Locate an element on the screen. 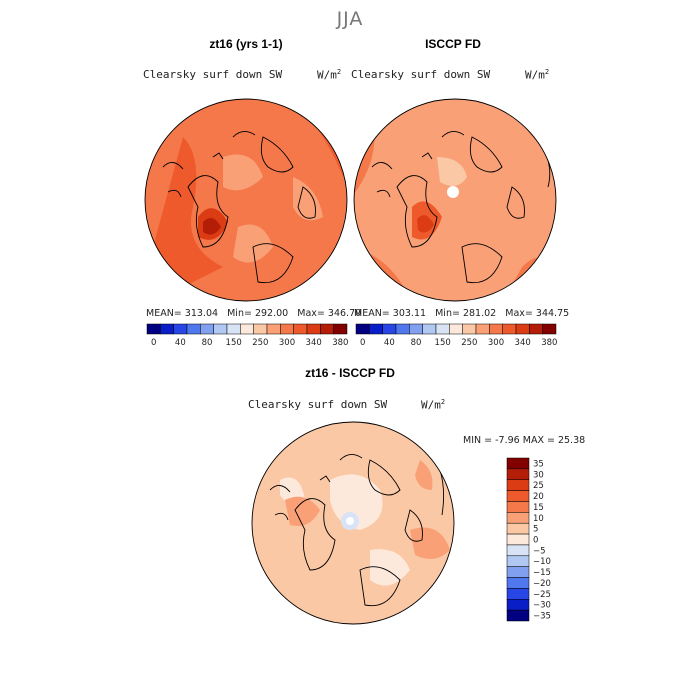 This screenshot has width=700, height=700. panel-3-colorbar-tick: 0 is located at coordinates (535, 541).